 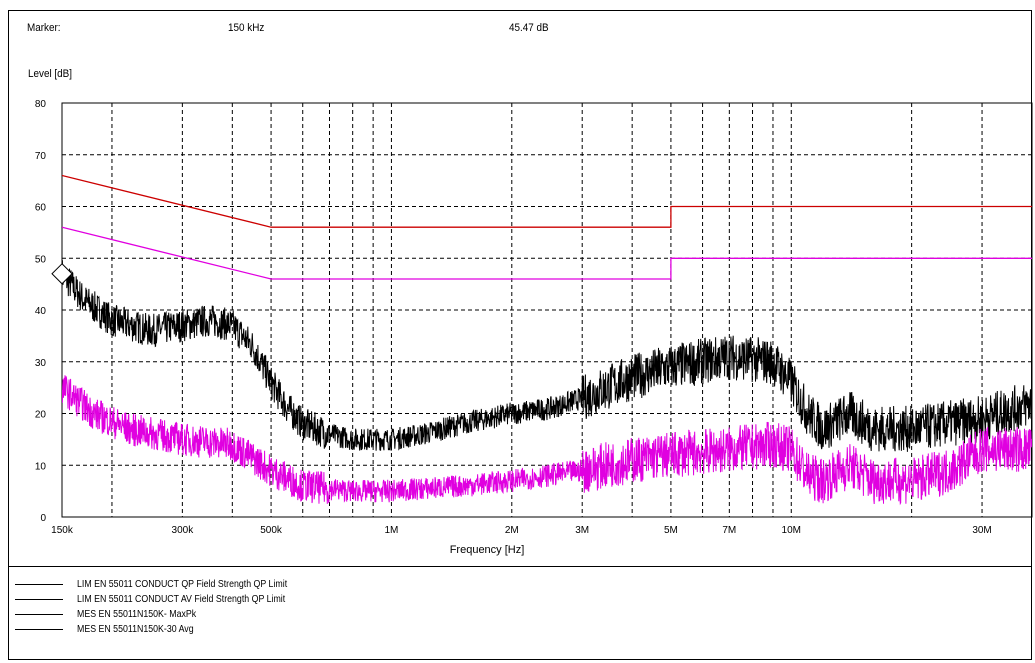 I want to click on legend-text: MES EN 55011N150K-30 Avg, so click(x=135, y=629).